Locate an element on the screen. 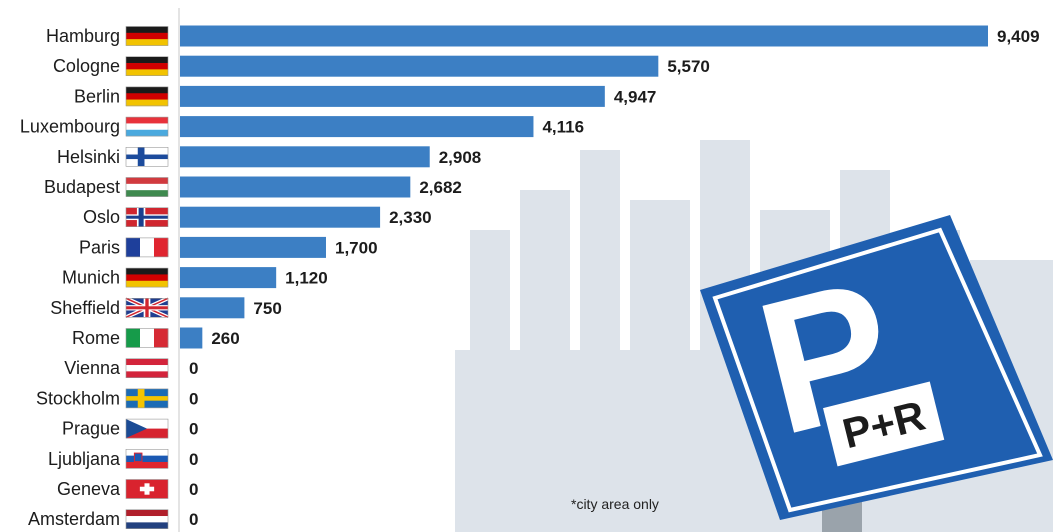  category-label: Prague is located at coordinates (91, 429).